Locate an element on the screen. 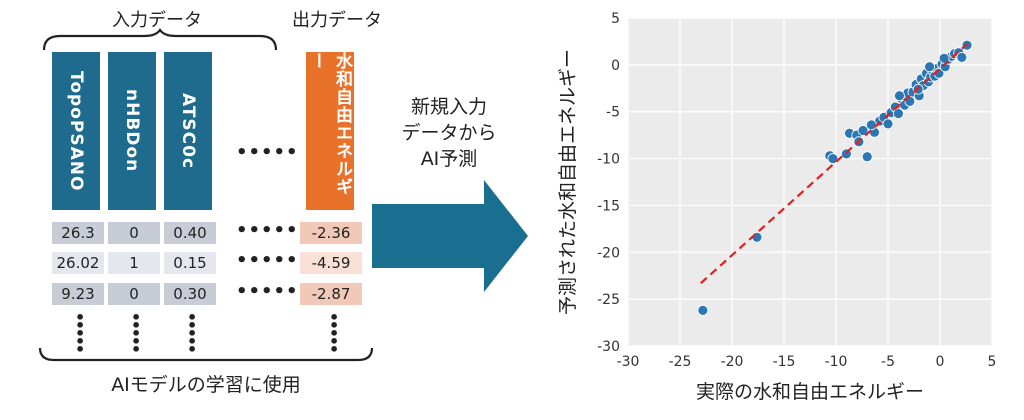 This screenshot has height=420, width=1024. y-tick-label: 5 is located at coordinates (615, 19).